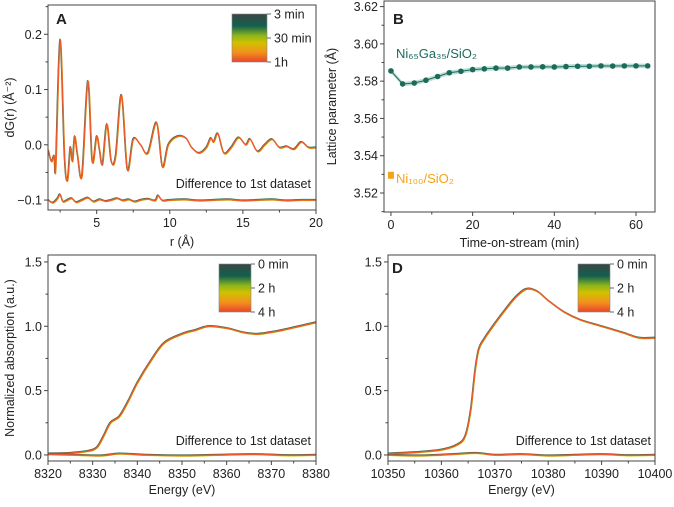 The width and height of the screenshot is (674, 507). Describe the element at coordinates (137, 474) in the screenshot. I see `x-tick-label: 8340` at that location.